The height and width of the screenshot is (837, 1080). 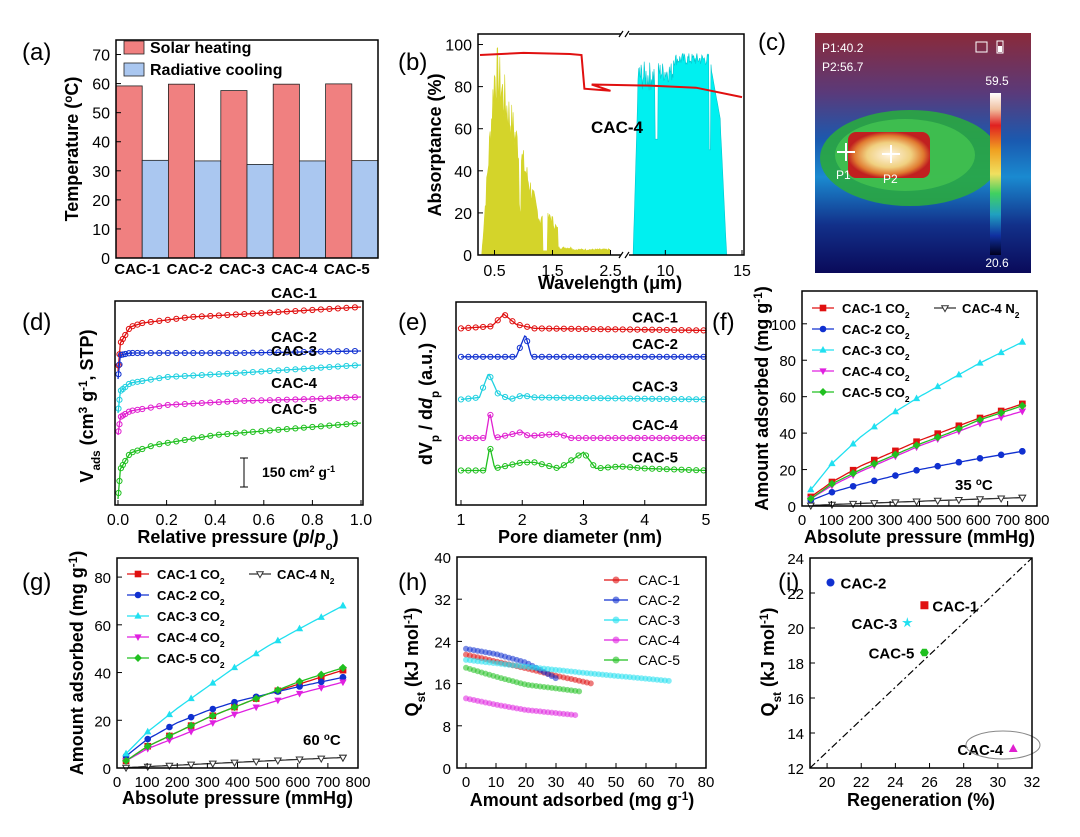 I want to click on tick-label: 0.6, so click(x=264, y=520).